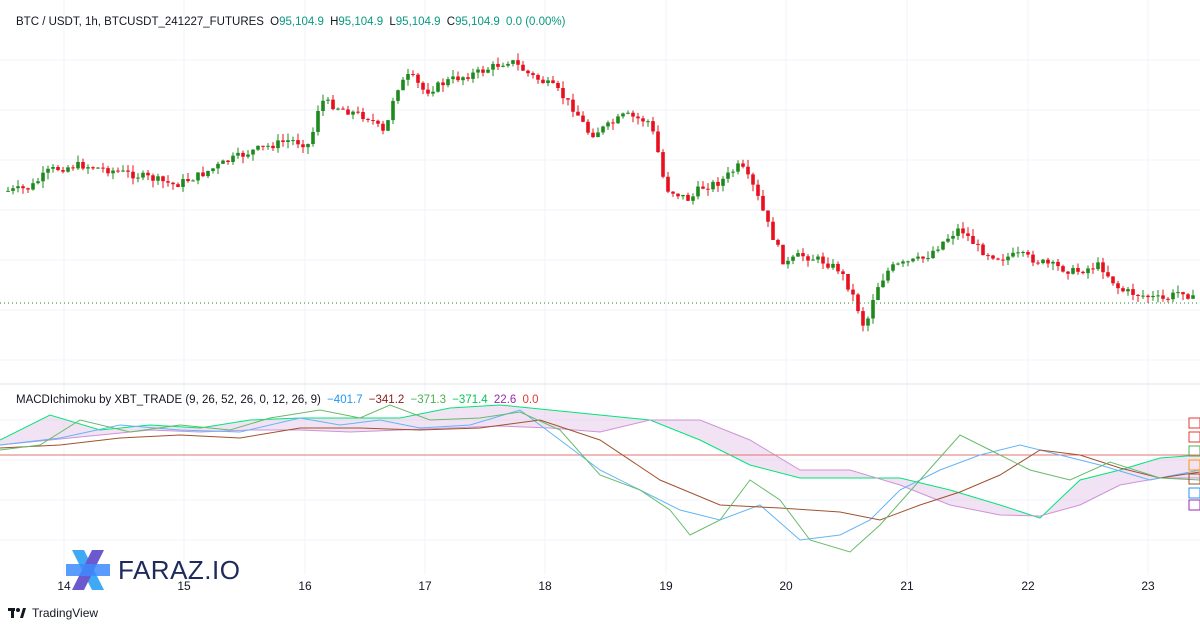 Image resolution: width=1200 pixels, height=630 pixels. Describe the element at coordinates (184, 586) in the screenshot. I see `x-tick-label: 15` at that location.